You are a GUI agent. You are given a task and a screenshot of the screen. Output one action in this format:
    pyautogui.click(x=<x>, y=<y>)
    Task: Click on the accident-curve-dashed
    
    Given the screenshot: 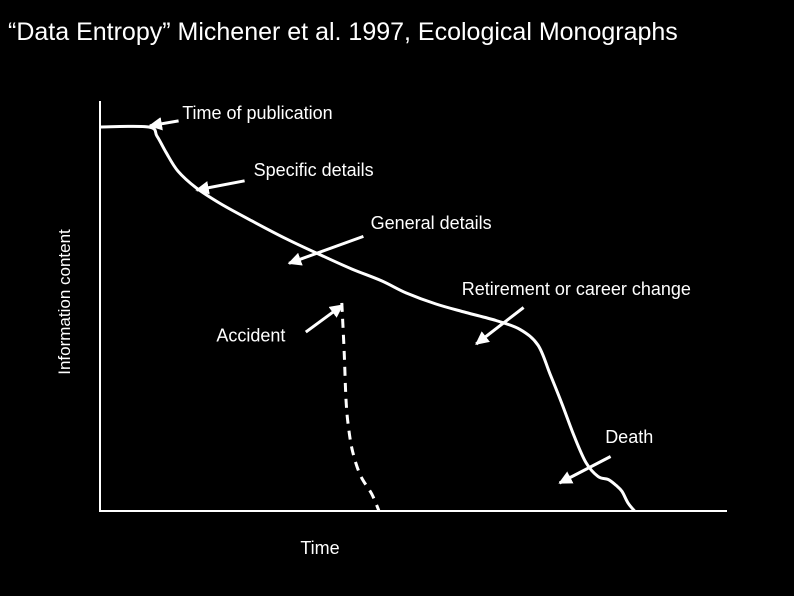 What is the action you would take?
    pyautogui.click(x=360, y=407)
    